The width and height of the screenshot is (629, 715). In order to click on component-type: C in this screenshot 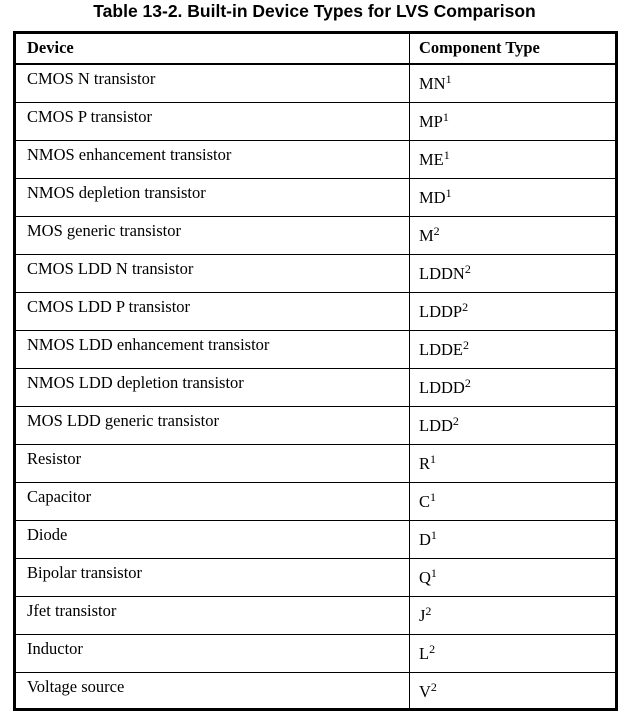, I will do `click(425, 501)`.